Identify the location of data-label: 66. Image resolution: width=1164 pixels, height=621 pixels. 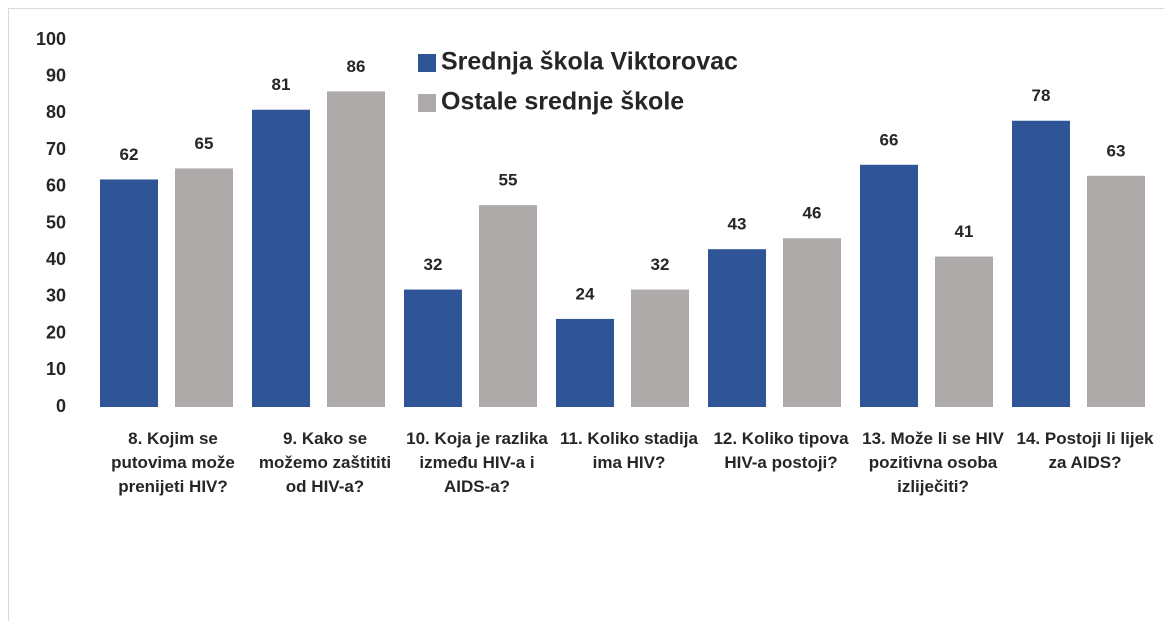
(889, 139).